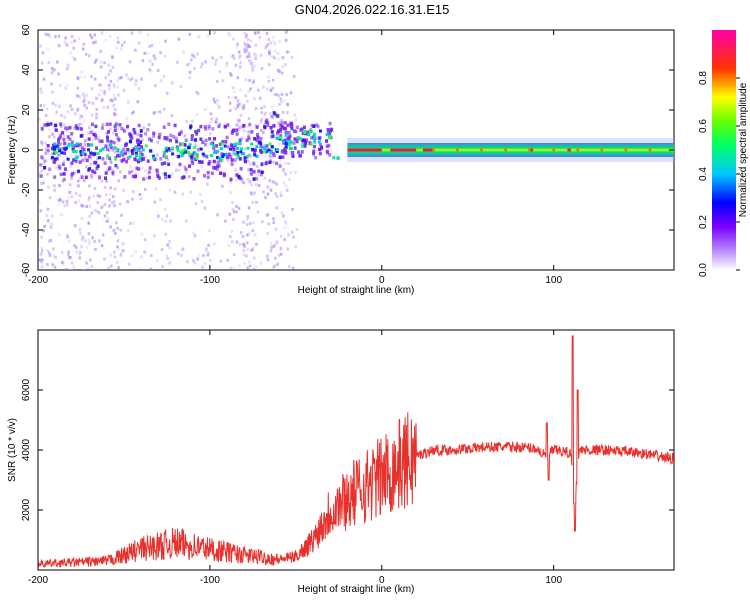 The image size is (750, 600). Describe the element at coordinates (26, 389) in the screenshot. I see `snr-y-tick-label: 6000` at that location.